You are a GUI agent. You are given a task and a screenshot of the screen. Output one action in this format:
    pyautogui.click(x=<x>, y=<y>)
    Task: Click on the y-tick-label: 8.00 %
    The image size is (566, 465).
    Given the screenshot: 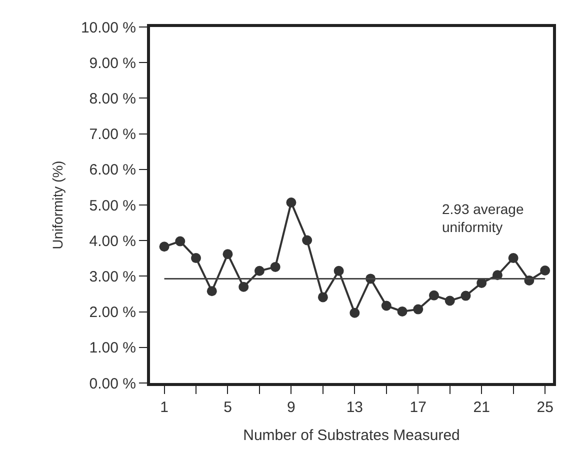 What is the action you would take?
    pyautogui.click(x=112, y=99)
    